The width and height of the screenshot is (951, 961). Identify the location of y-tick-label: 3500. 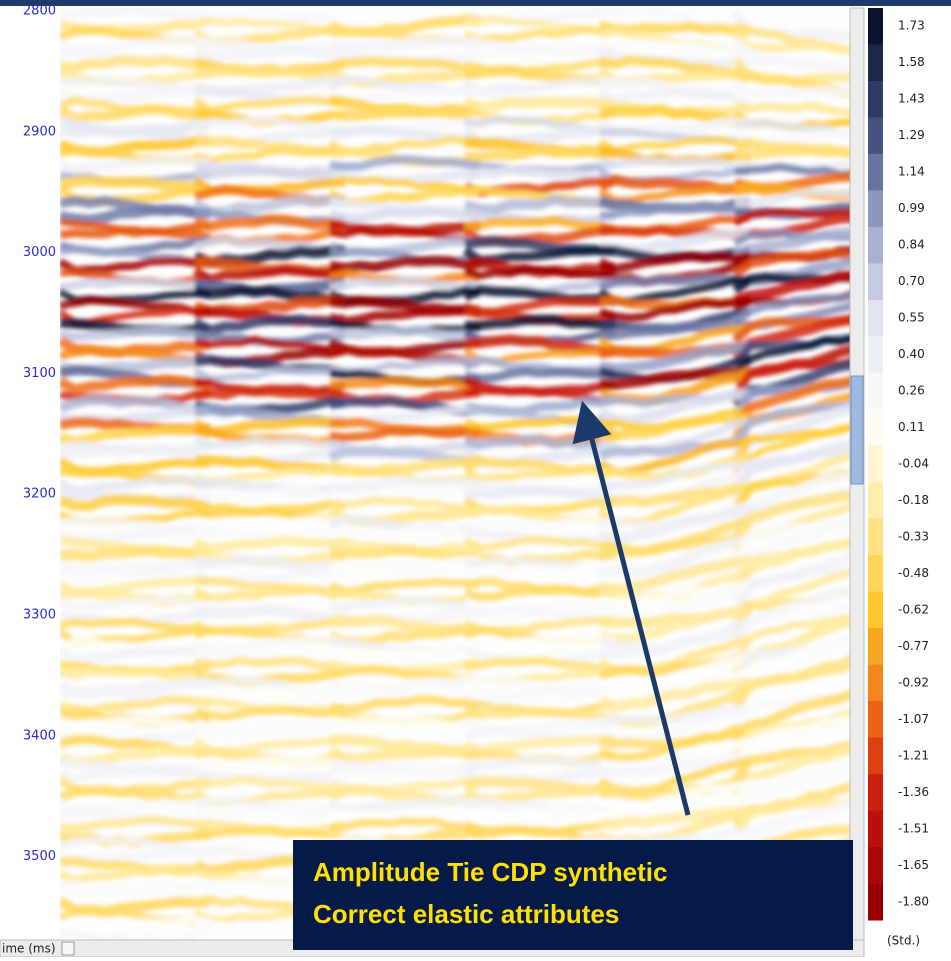
(39, 856).